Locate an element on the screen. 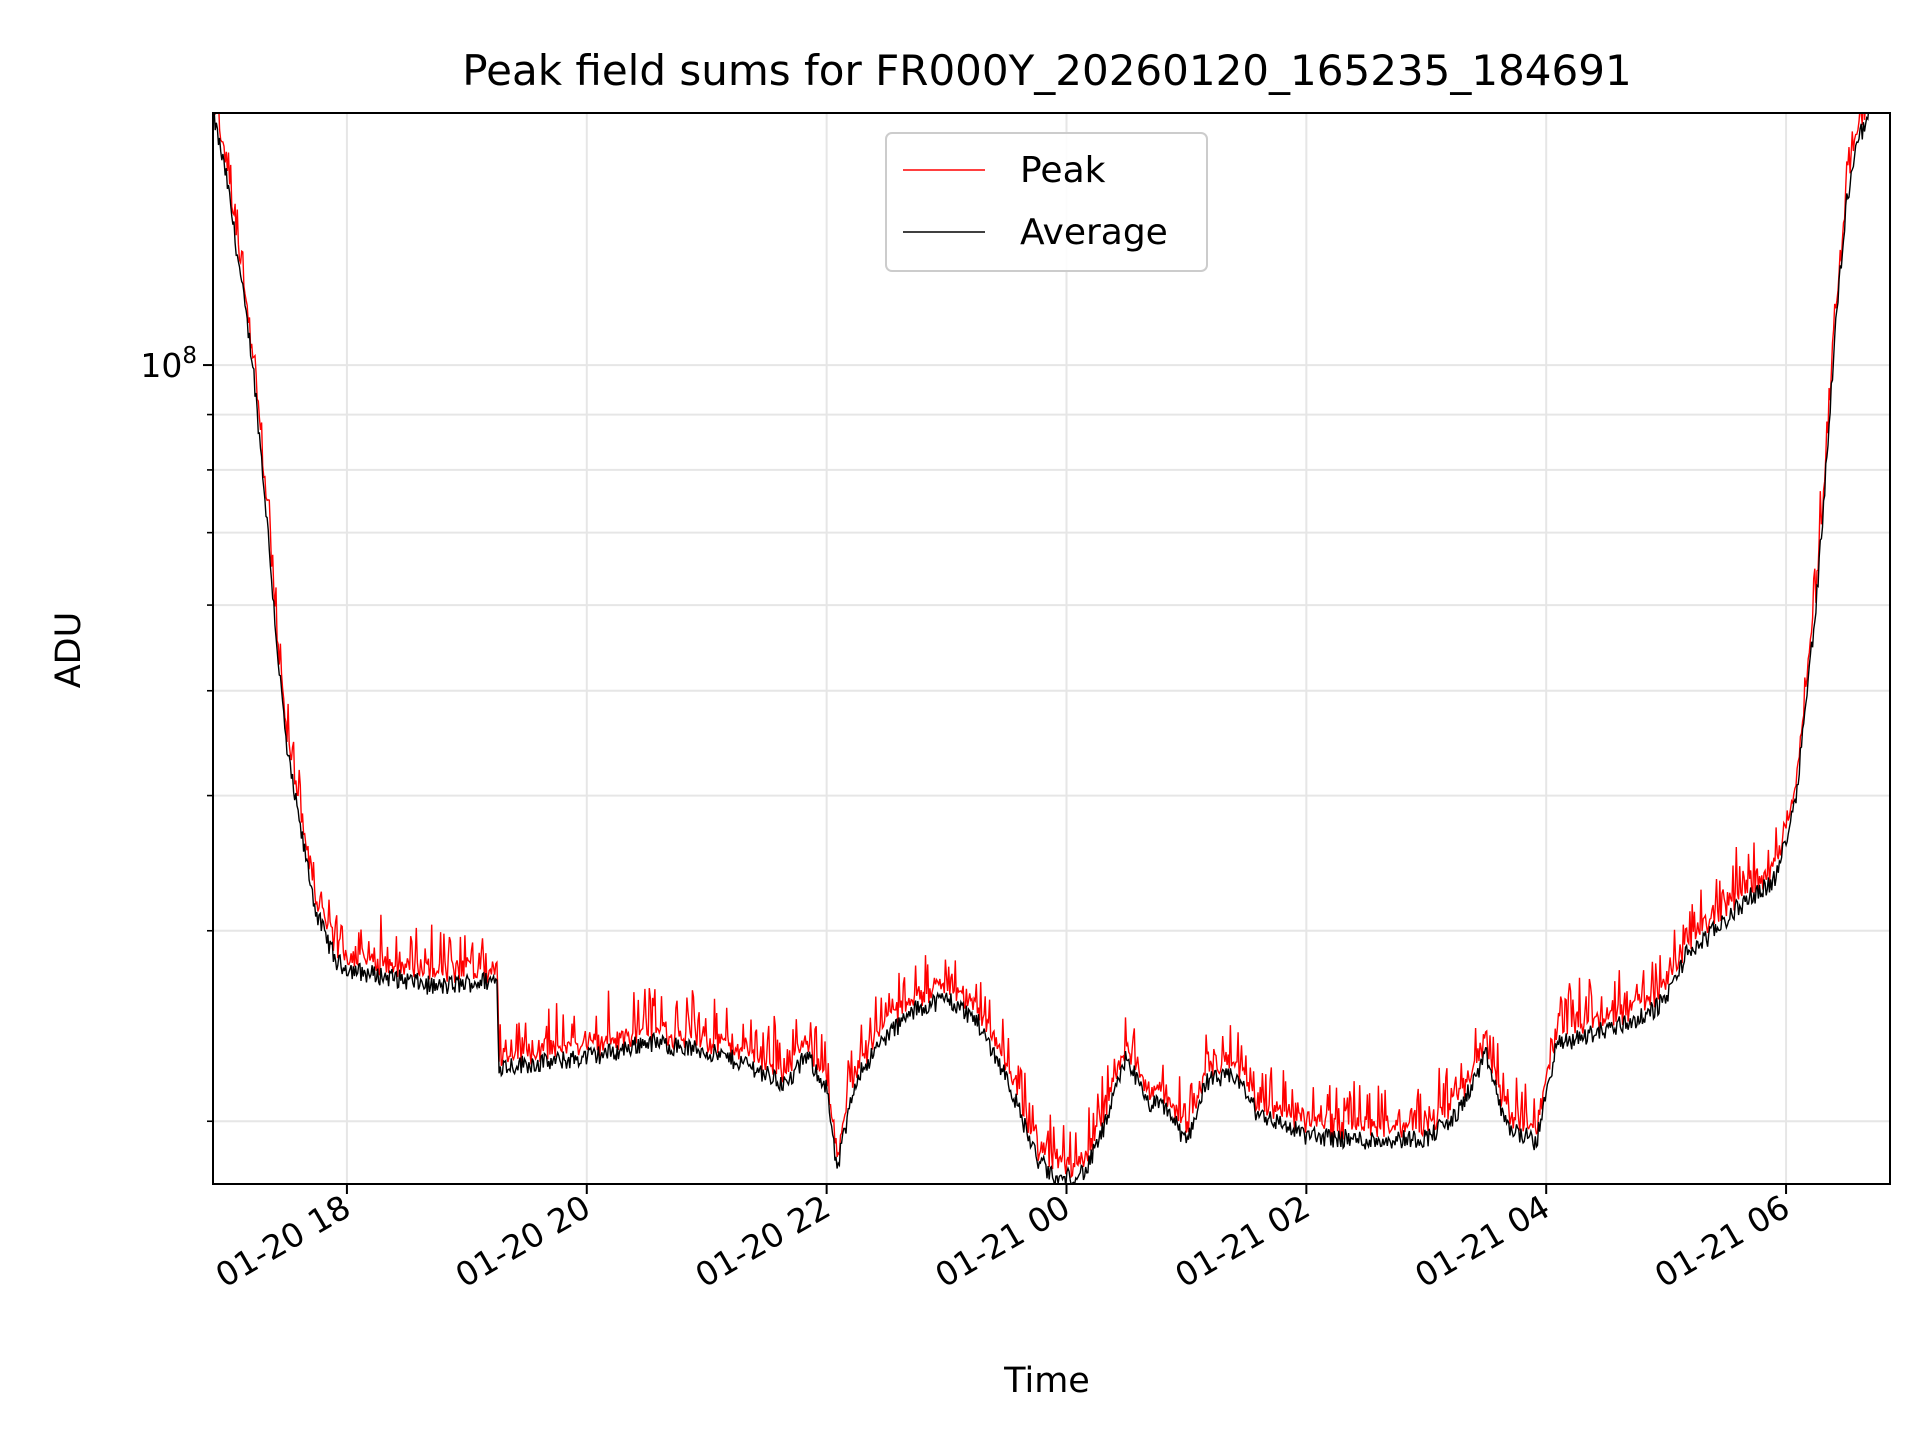  legend-label-average: Average is located at coordinates (1094, 232).